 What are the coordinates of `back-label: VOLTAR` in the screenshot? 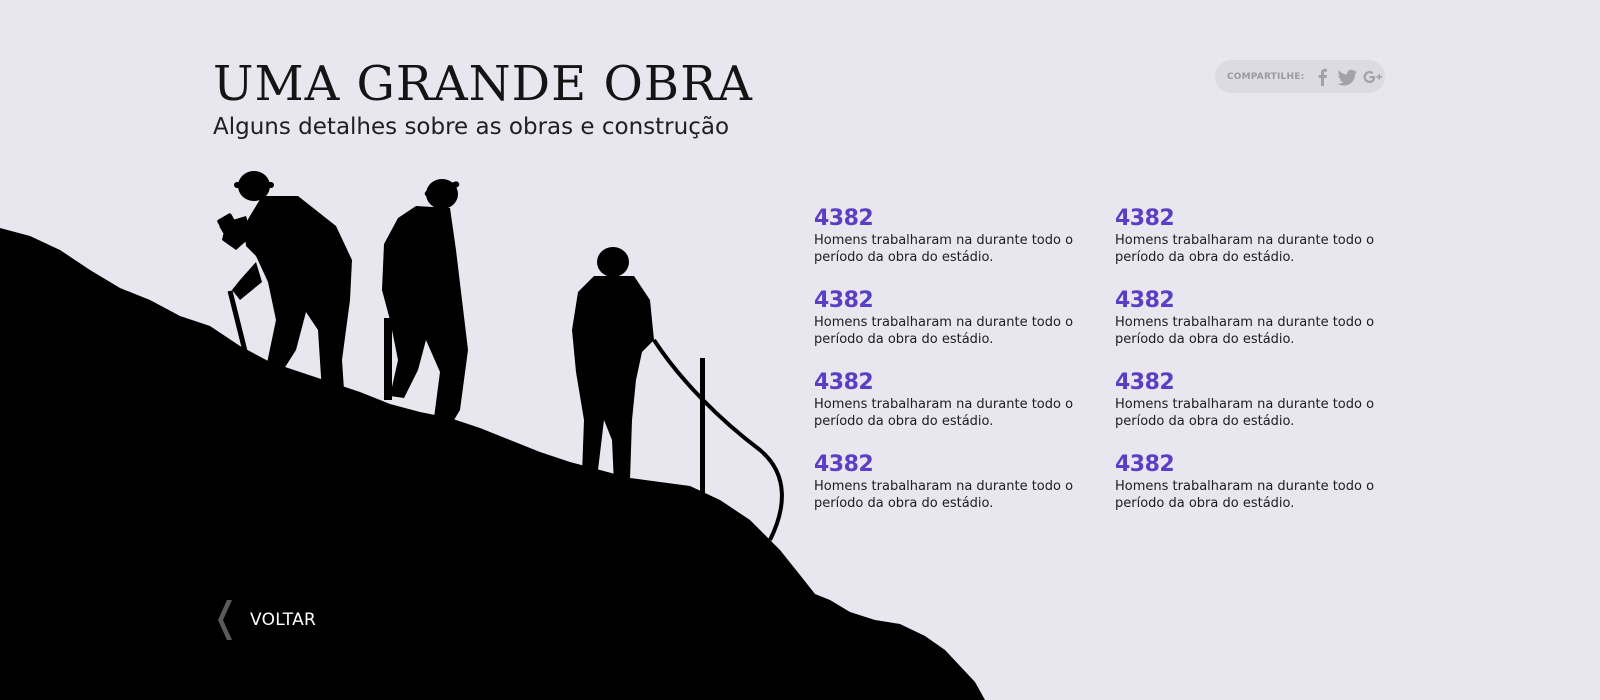 It's located at (283, 620).